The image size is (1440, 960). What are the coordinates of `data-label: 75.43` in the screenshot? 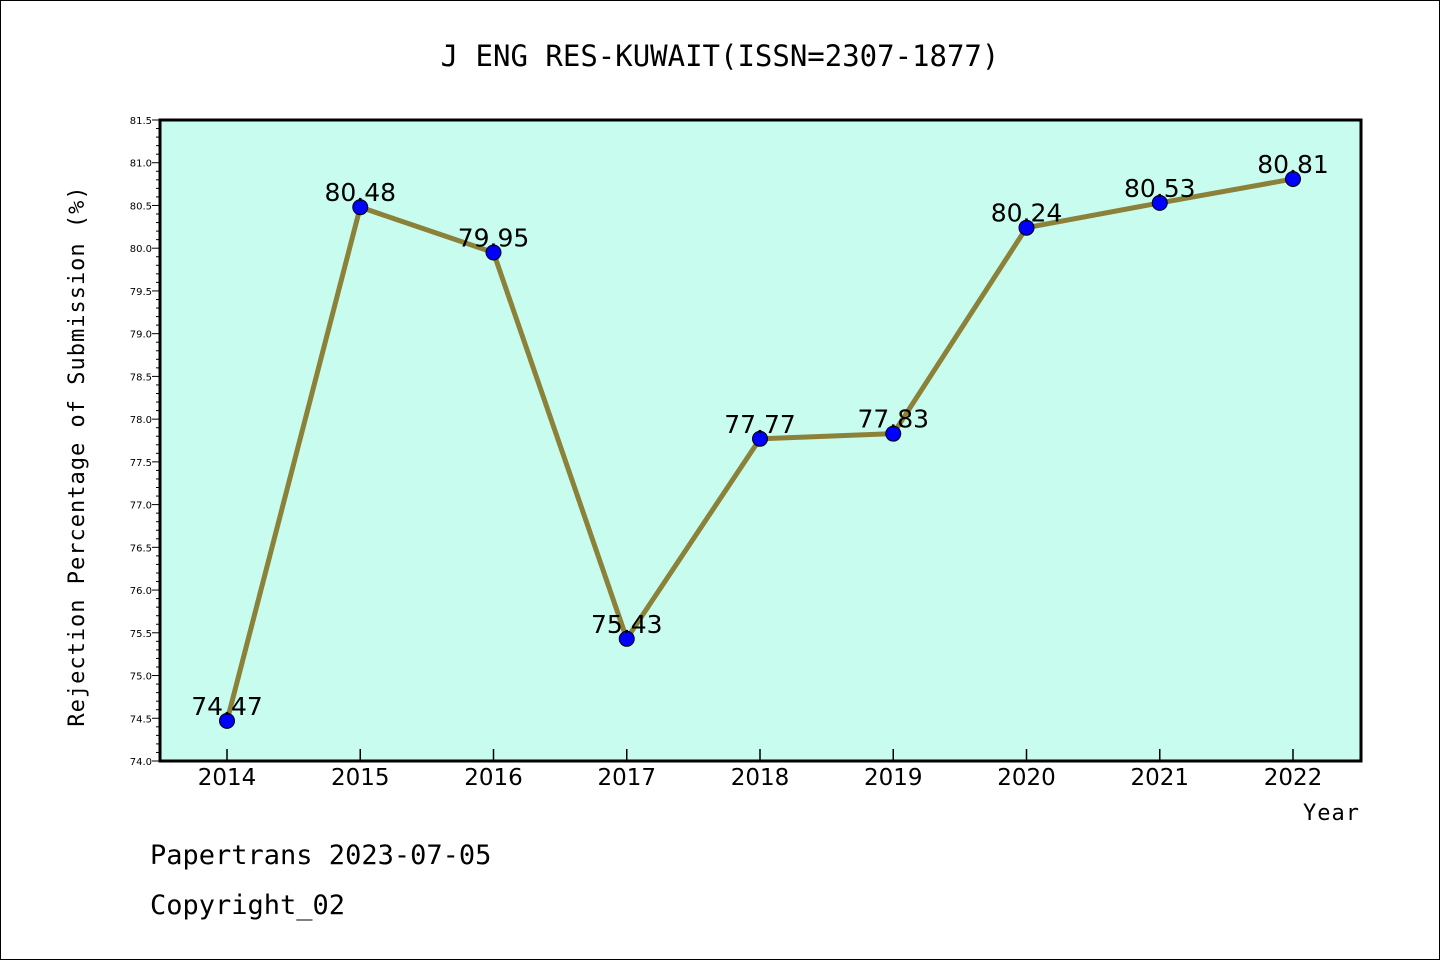 It's located at (627, 624).